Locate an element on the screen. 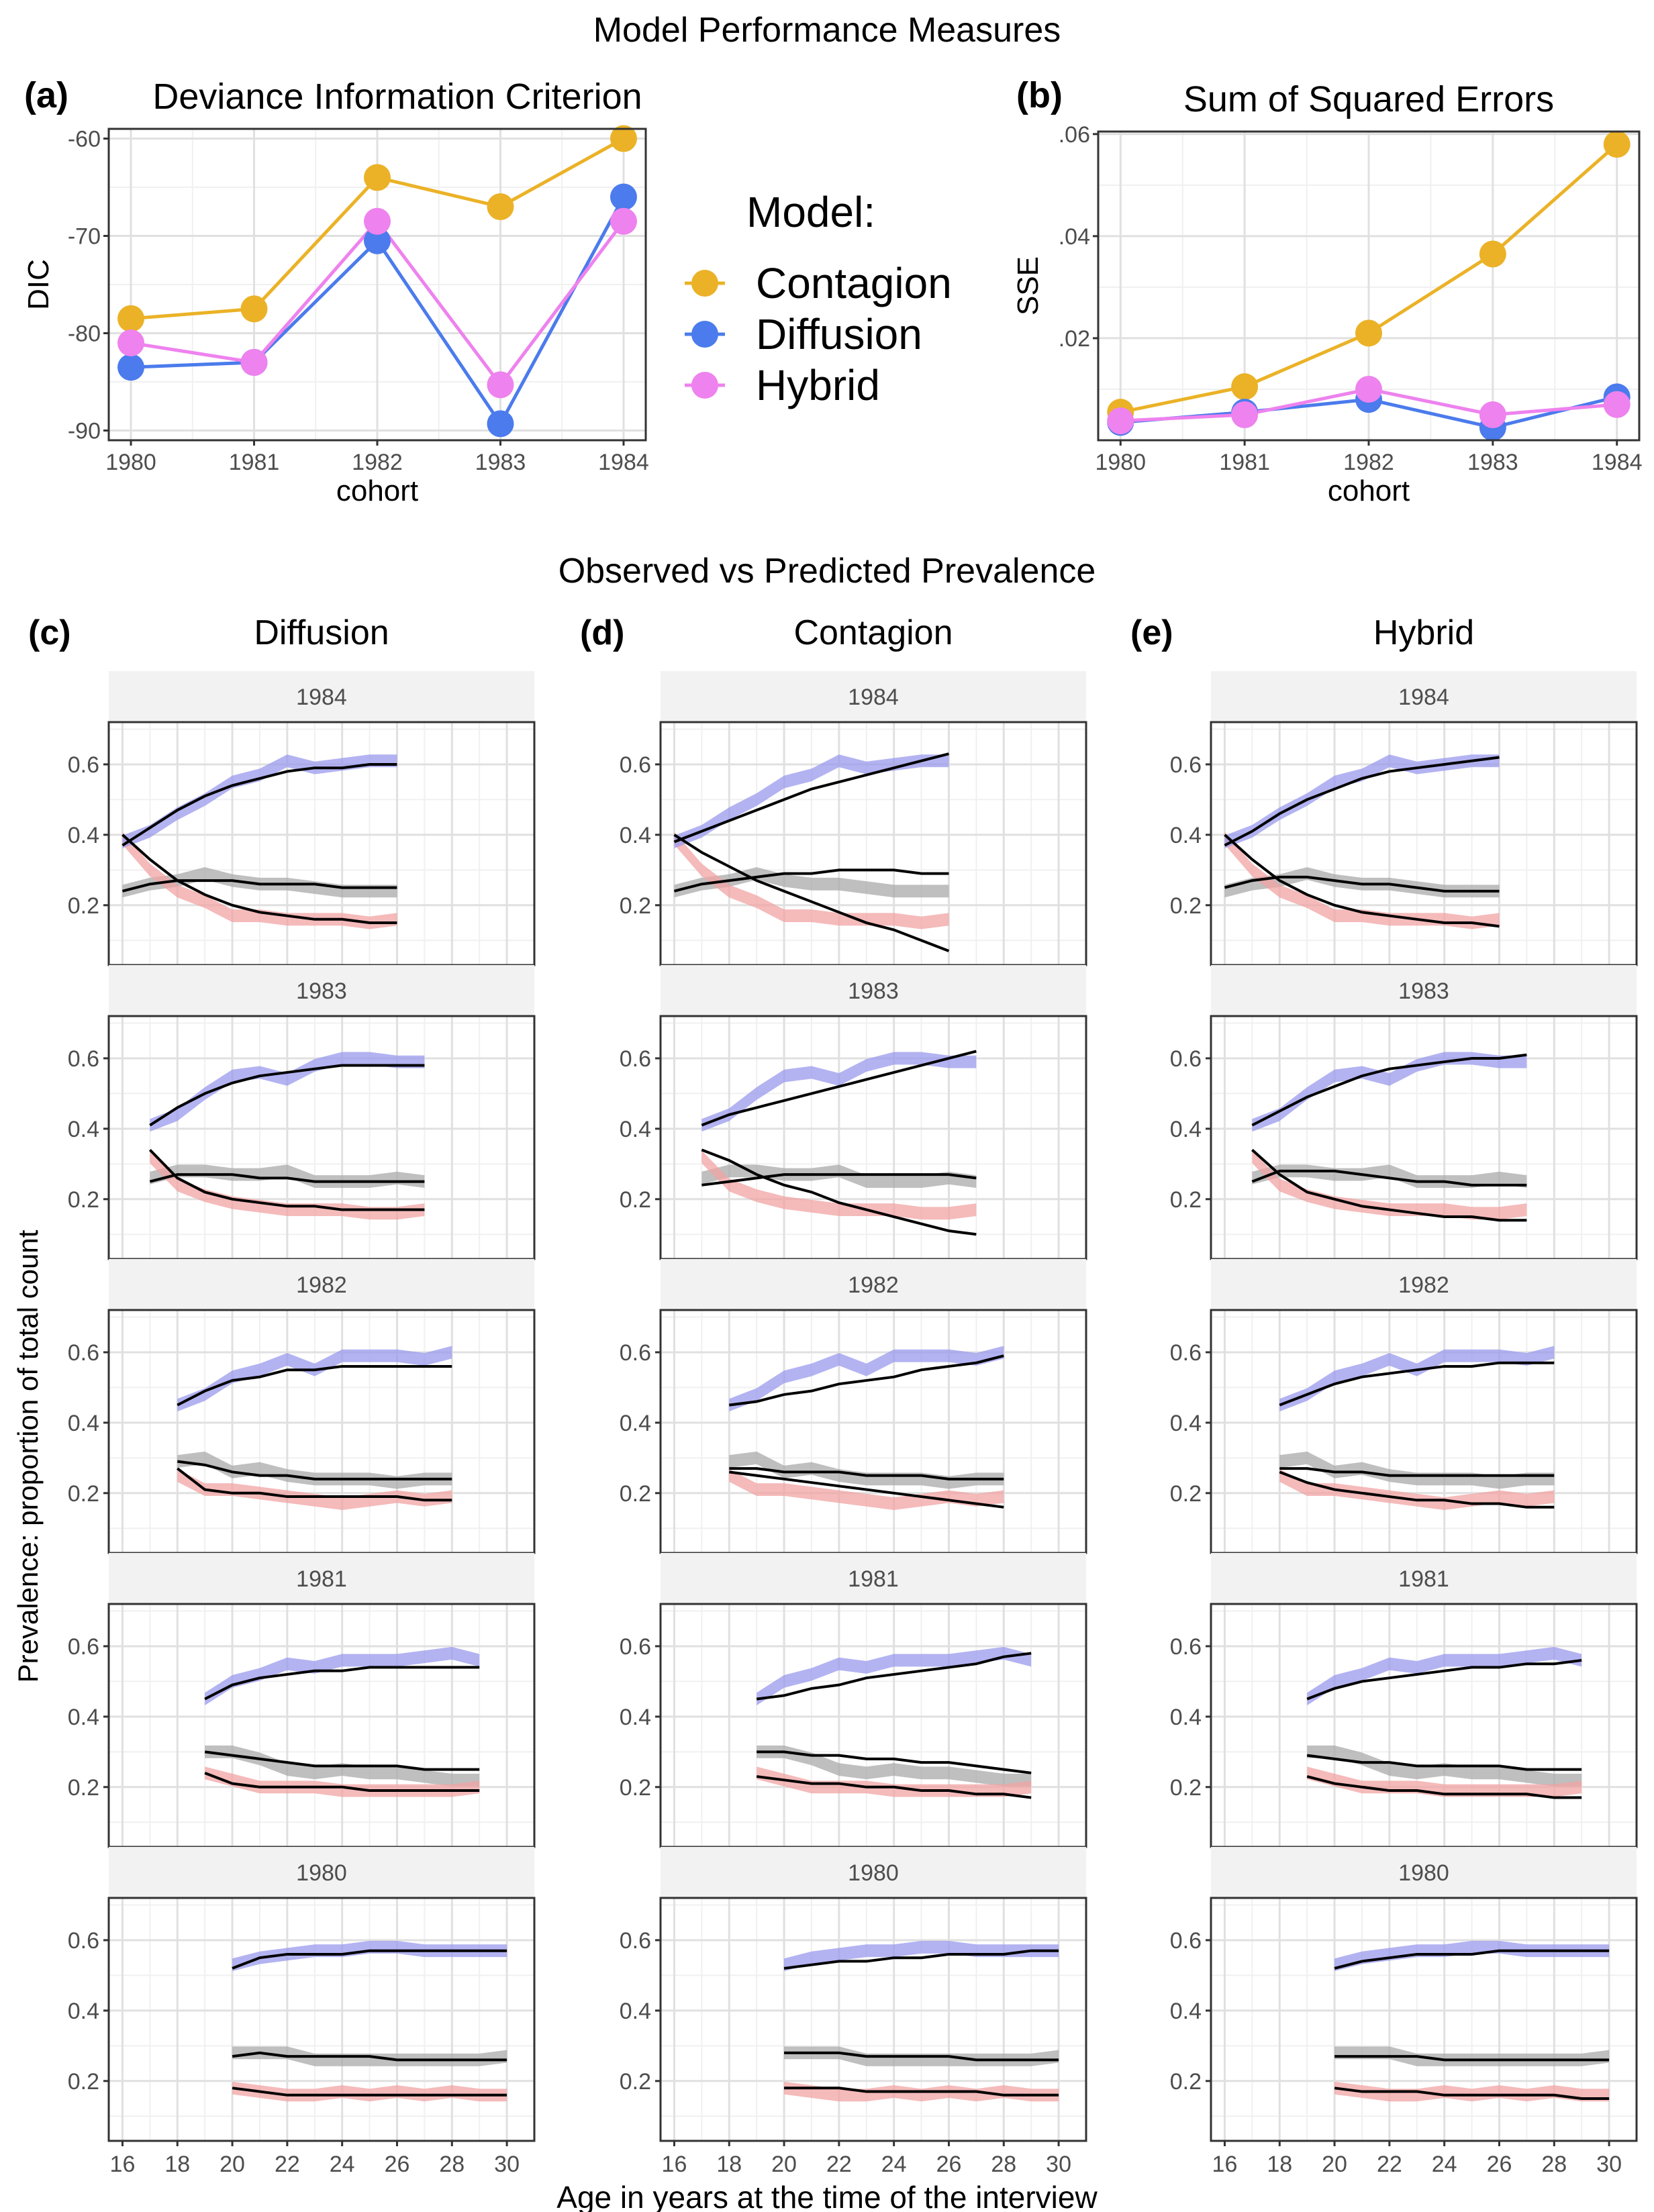 Image resolution: width=1654 pixels, height=2212 pixels. sse-x-tick-label: 1982 is located at coordinates (1368, 463).